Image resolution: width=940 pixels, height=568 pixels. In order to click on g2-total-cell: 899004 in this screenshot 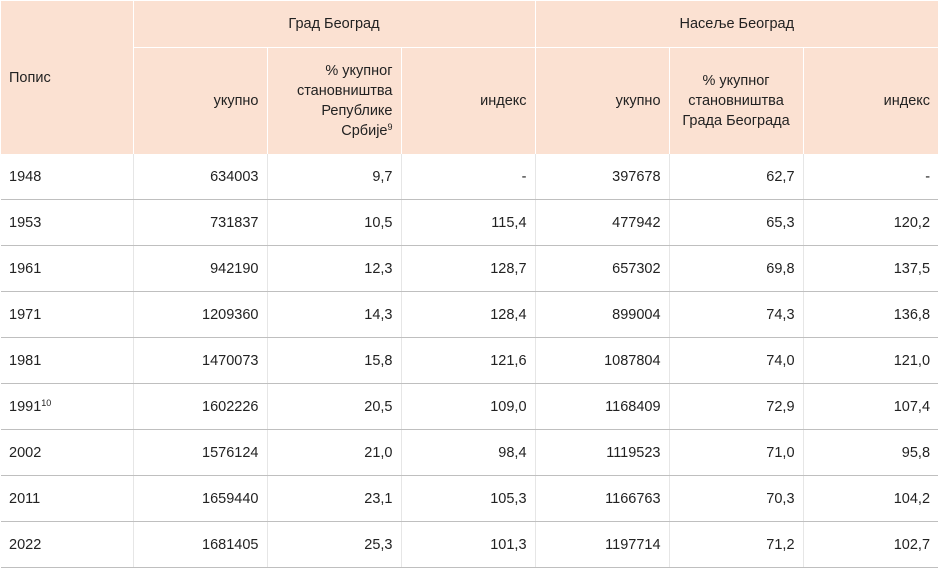, I will do `click(602, 314)`.